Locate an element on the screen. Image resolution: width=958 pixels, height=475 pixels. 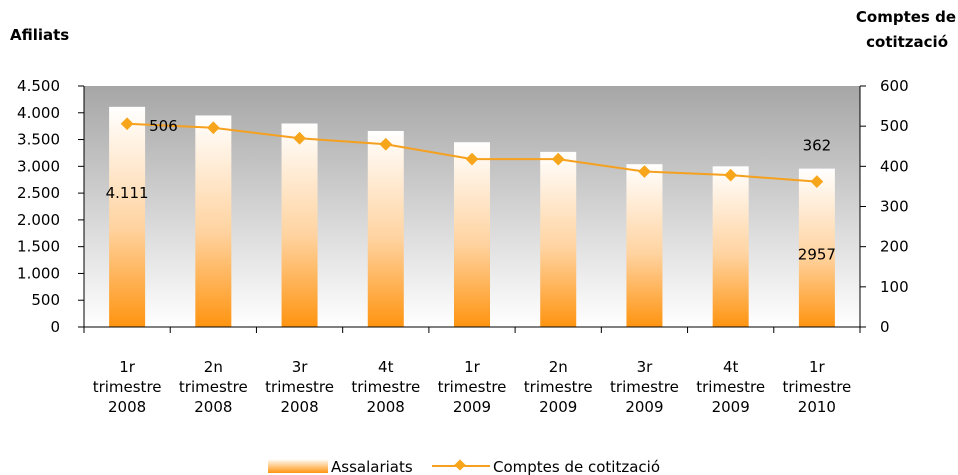
left-tick-label: 1.000 is located at coordinates (38, 273).